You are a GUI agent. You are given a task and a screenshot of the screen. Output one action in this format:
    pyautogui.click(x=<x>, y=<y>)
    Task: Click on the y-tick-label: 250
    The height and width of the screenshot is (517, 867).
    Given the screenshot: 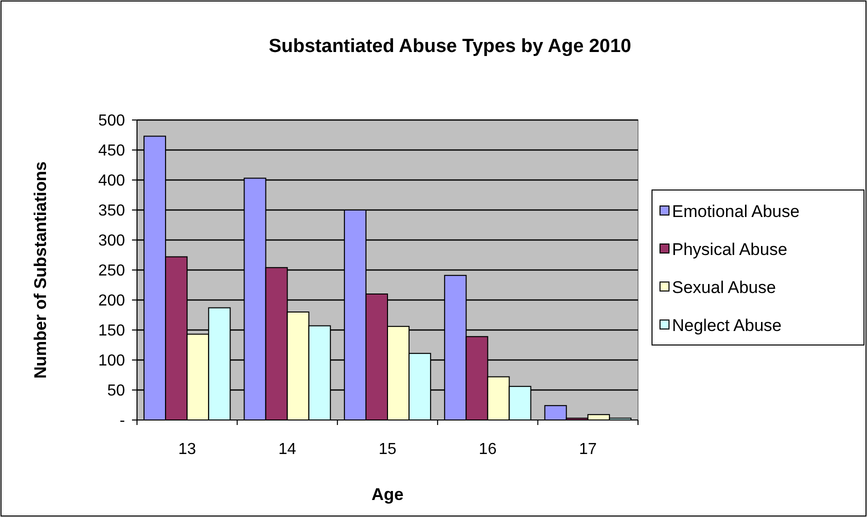 What is the action you would take?
    pyautogui.click(x=112, y=271)
    